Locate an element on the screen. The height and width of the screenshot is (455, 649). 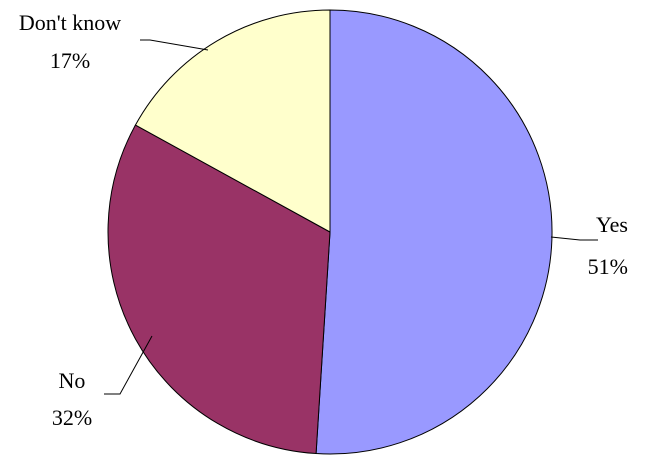
value-label-no: 32% is located at coordinates (72, 417).